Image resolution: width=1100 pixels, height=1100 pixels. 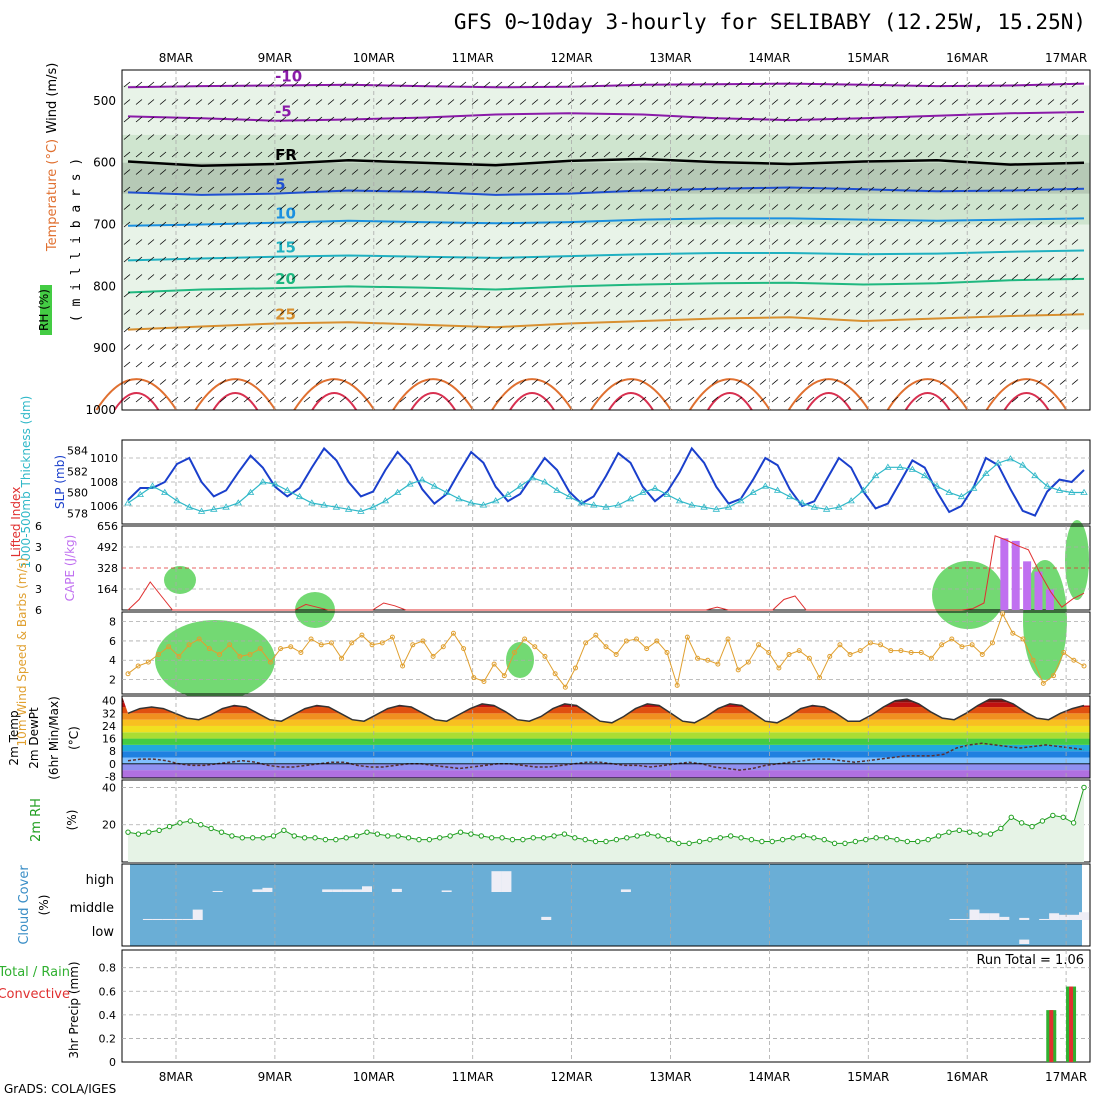 What do you see at coordinates (112, 680) in the screenshot?
I see `y-tick-label-wind: 2` at bounding box center [112, 680].